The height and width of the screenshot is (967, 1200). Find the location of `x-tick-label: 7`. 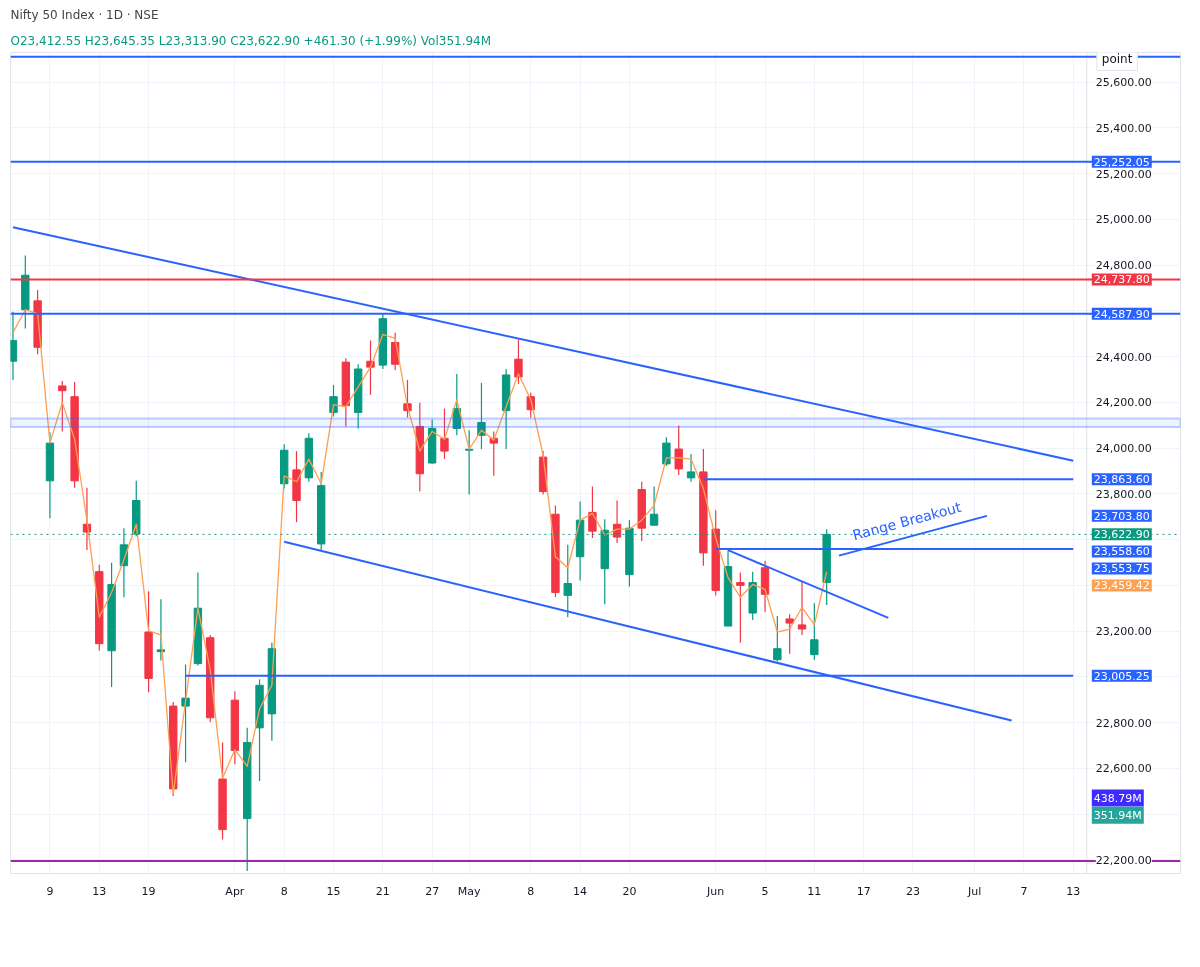

x-tick-label: 7 is located at coordinates (1024, 891).